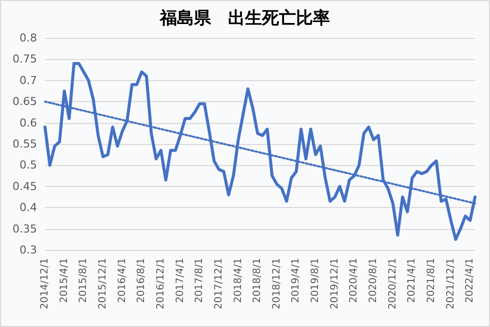  What do you see at coordinates (28, 207) in the screenshot?
I see `y-tick-label: 0.4` at bounding box center [28, 207].